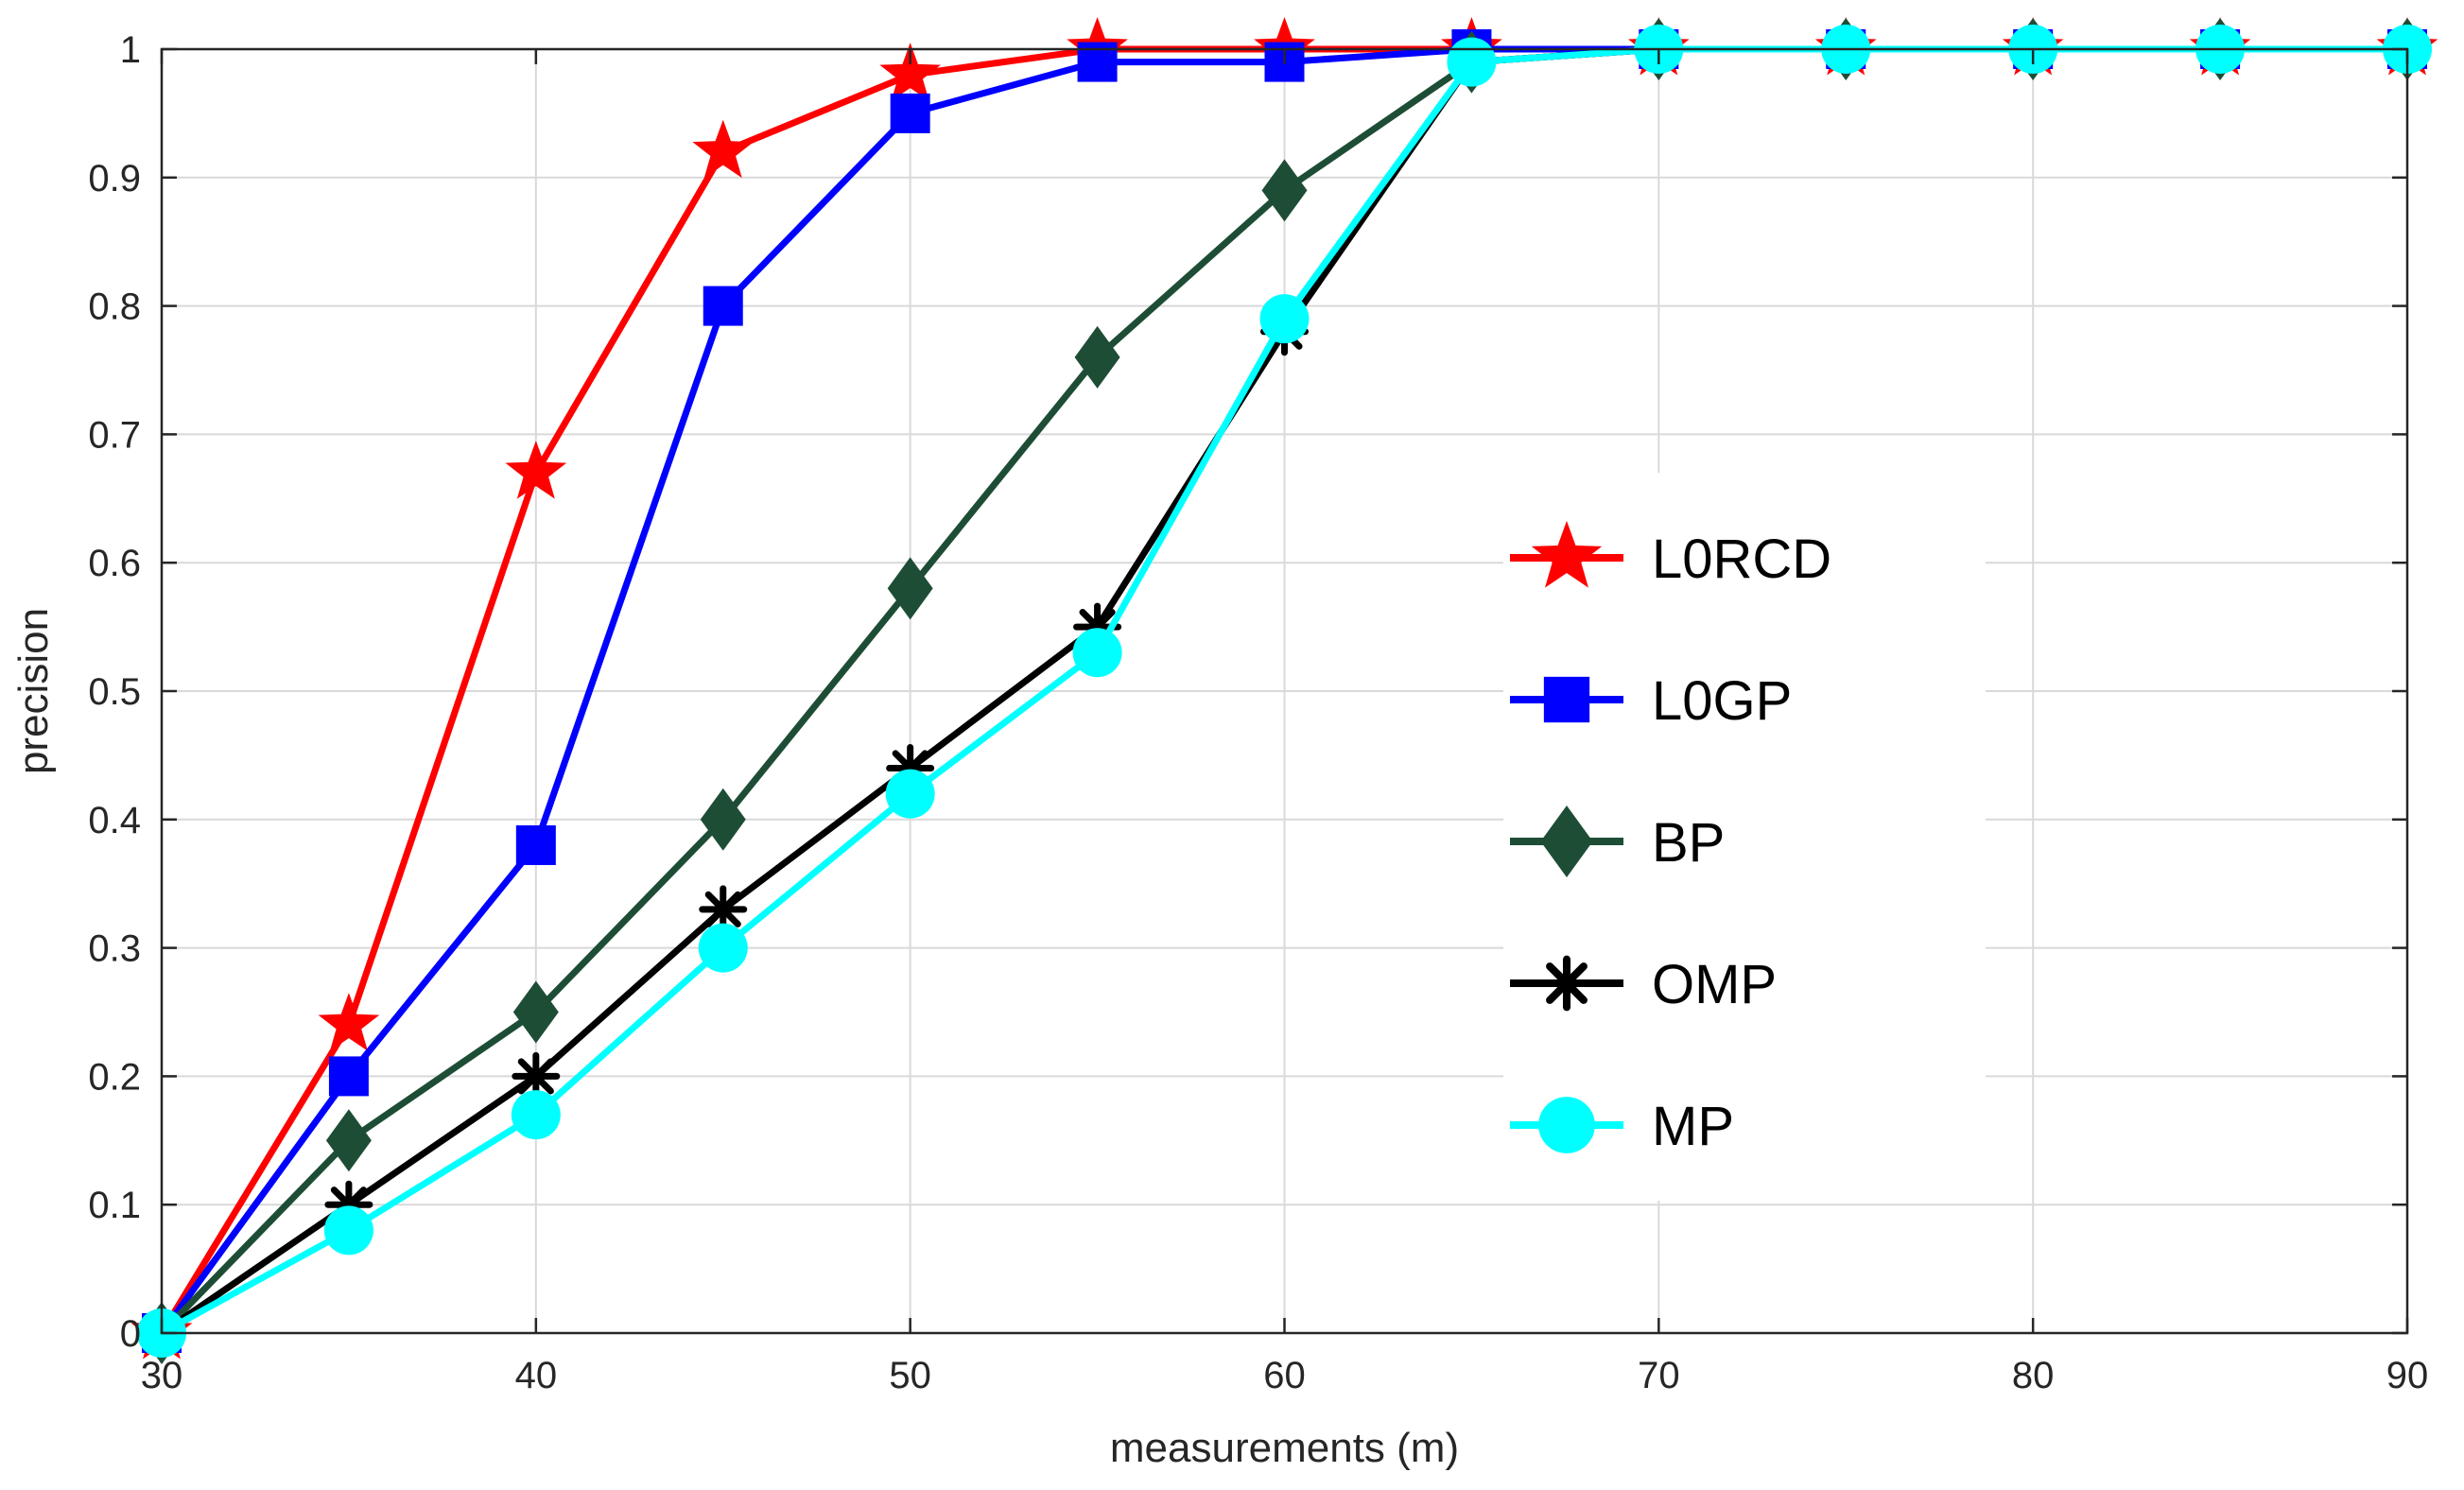 The height and width of the screenshot is (1490, 2464). Describe the element at coordinates (33, 691) in the screenshot. I see `y-axis-label: precision` at that location.